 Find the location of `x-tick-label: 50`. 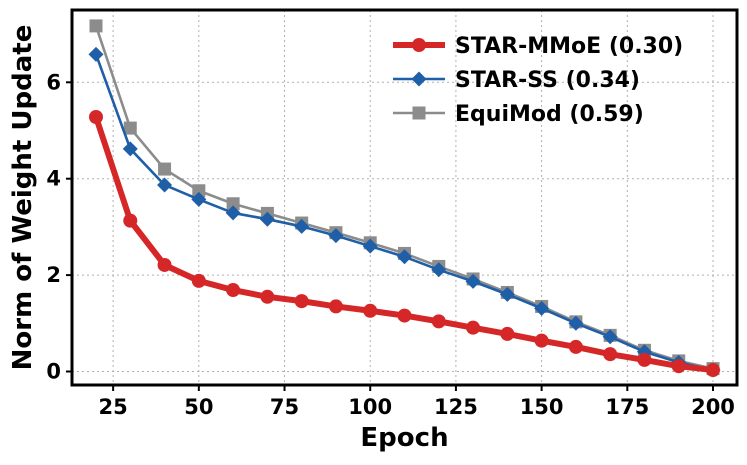

x-tick-label: 50 is located at coordinates (198, 407).